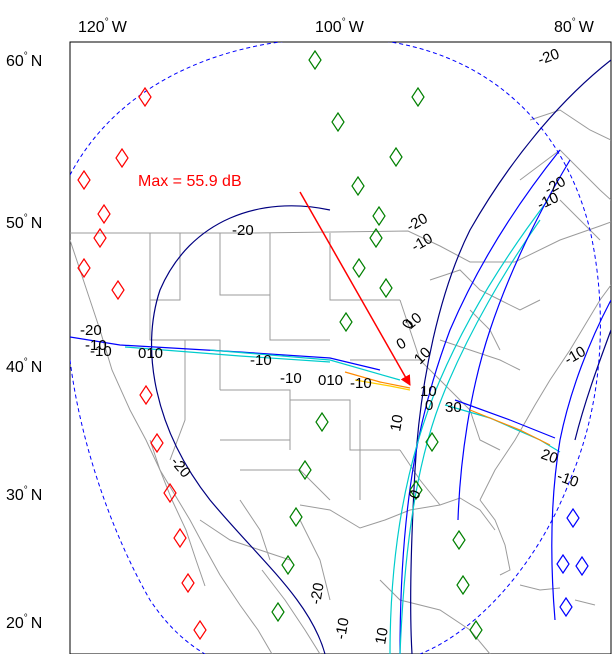 The image size is (615, 654). Describe the element at coordinates (453, 407) in the screenshot. I see `contour-label: 30` at that location.